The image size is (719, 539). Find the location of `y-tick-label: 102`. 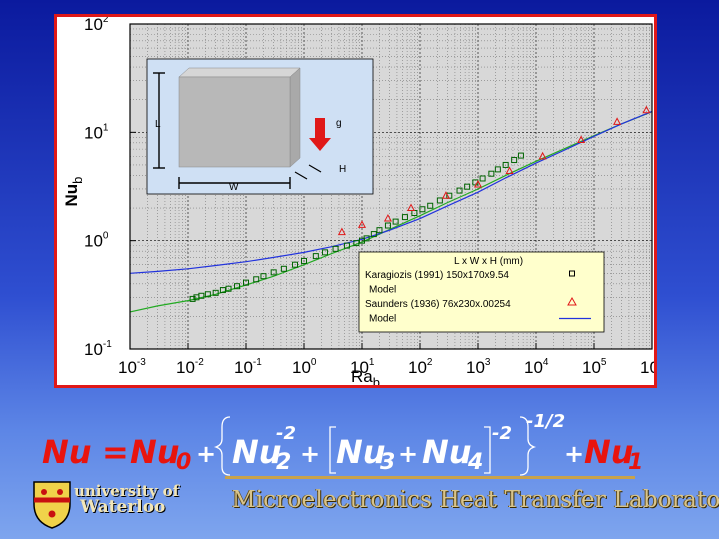

y-tick-label: 102 is located at coordinates (96, 25).